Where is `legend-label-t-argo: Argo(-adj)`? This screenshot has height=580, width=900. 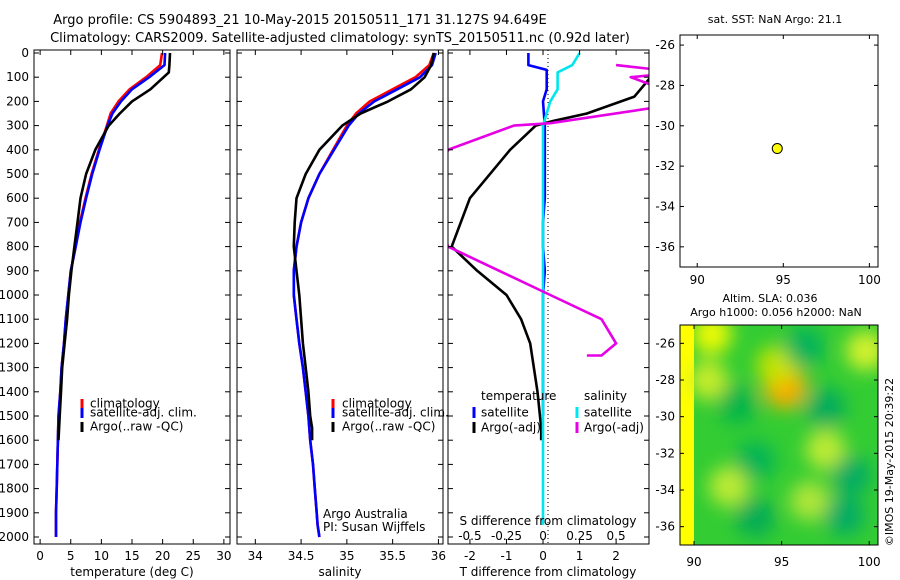
legend-label-t-argo: Argo(-adj) is located at coordinates (511, 428).